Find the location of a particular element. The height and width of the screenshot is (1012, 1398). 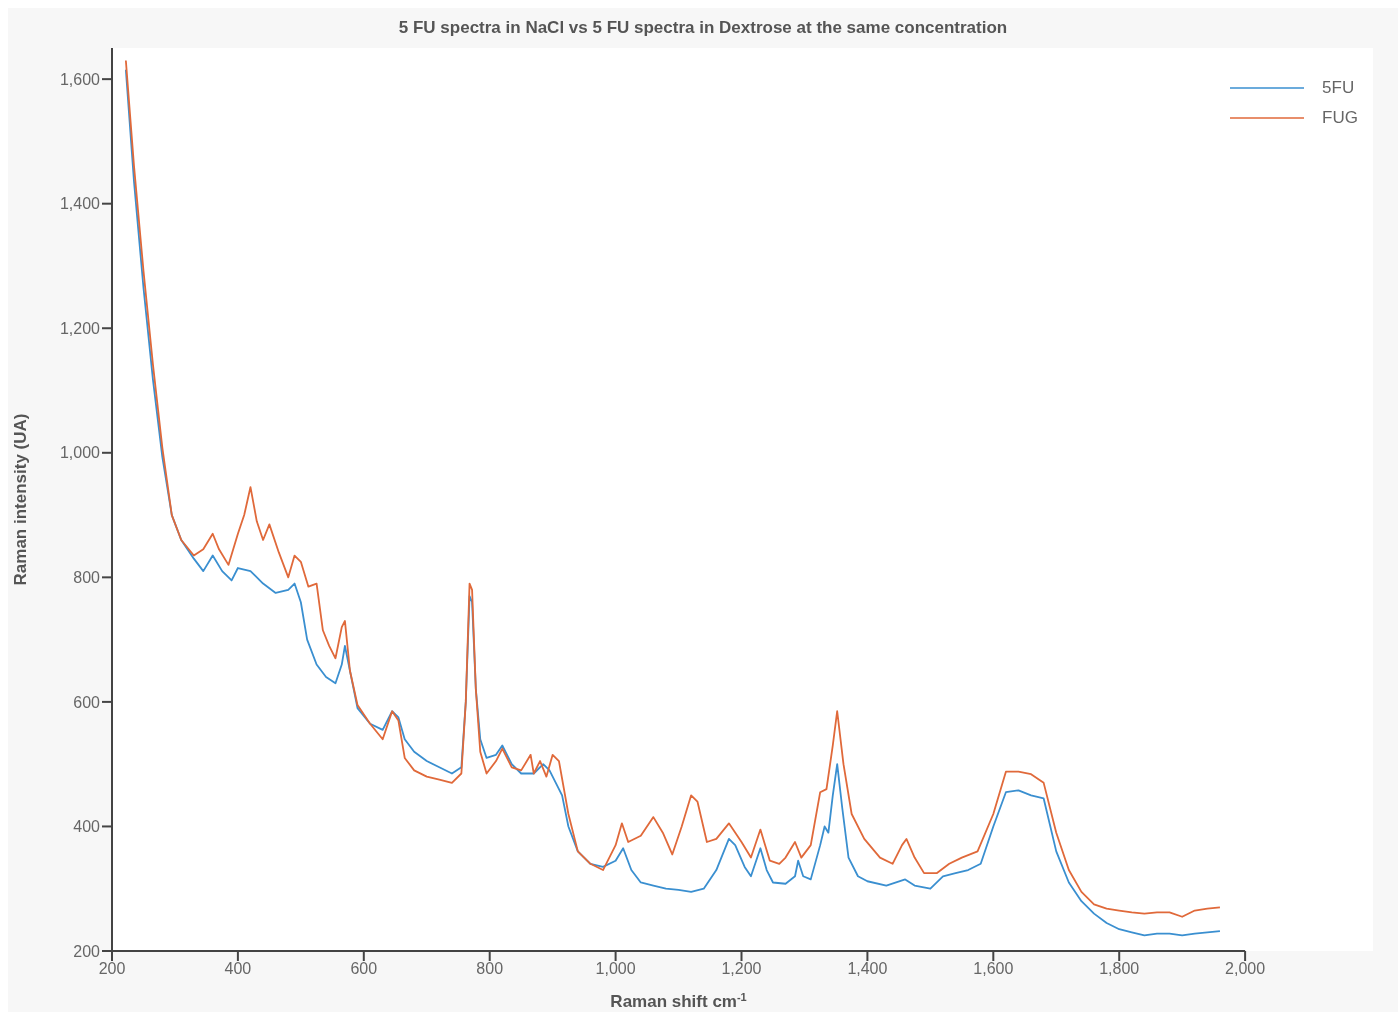

x-tick-label: 2,000 is located at coordinates (1245, 969).